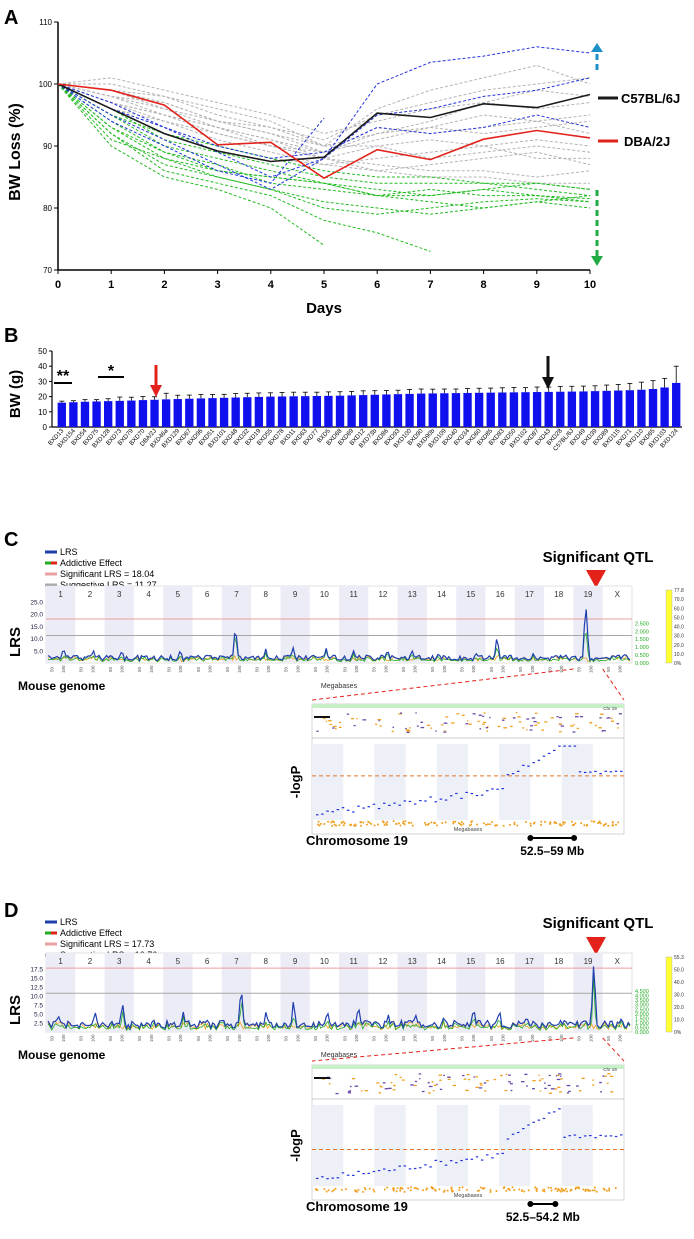 The image size is (694, 1239). I want to click on panel-a-series, so click(324, 149).